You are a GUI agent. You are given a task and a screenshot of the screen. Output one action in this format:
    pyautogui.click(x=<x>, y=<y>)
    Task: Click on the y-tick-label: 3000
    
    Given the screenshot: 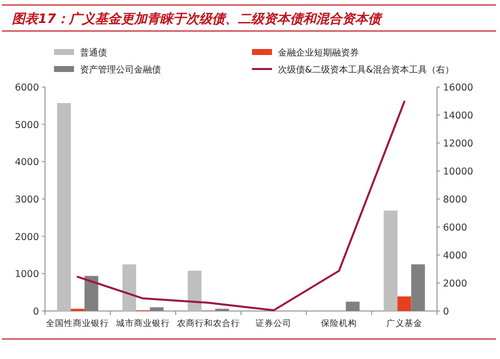 What is the action you would take?
    pyautogui.click(x=26, y=200)
    